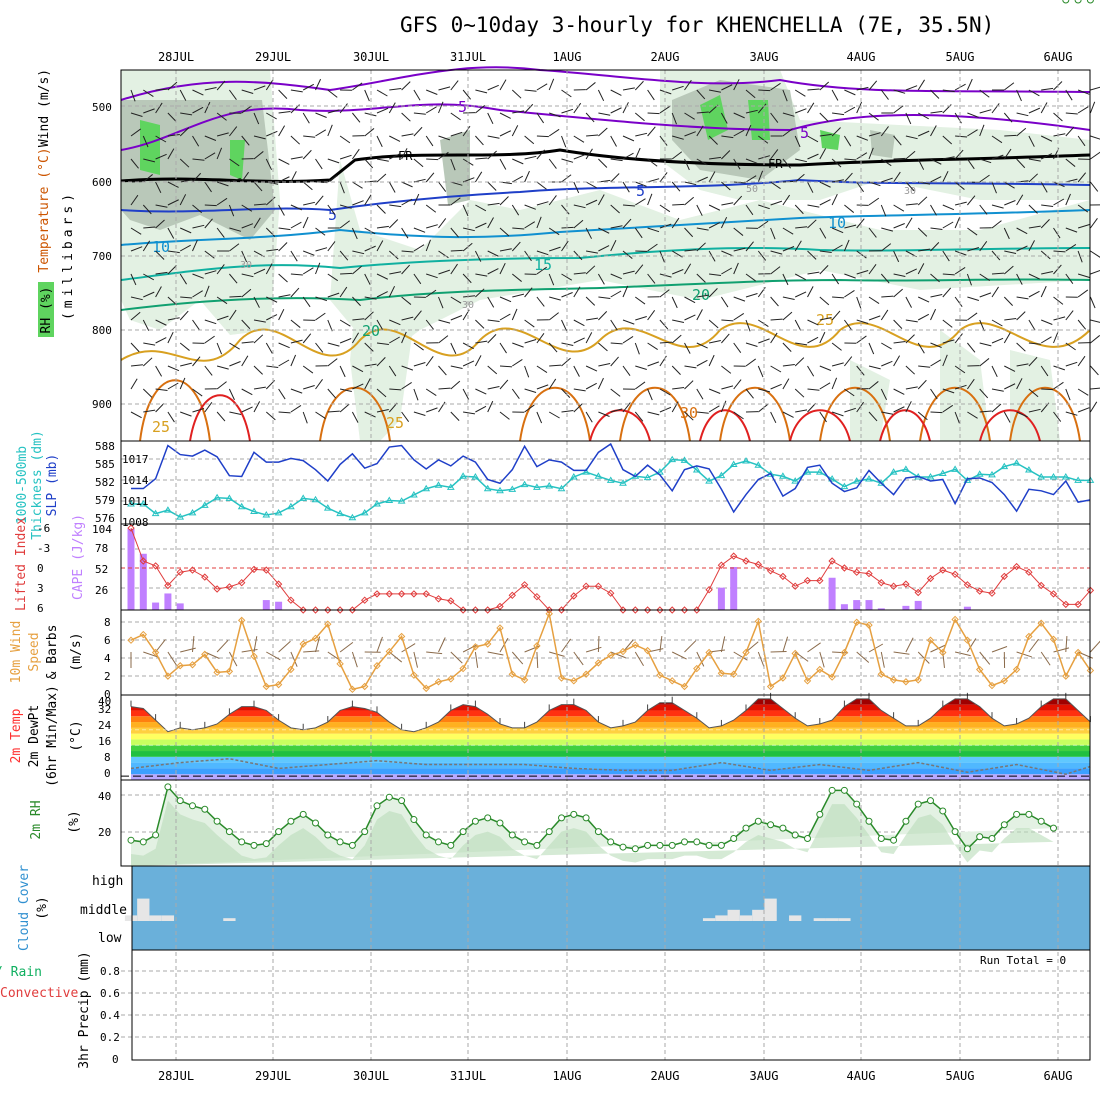  What do you see at coordinates (110, 1037) in the screenshot?
I see `precip-tick: 0.2` at bounding box center [110, 1037].